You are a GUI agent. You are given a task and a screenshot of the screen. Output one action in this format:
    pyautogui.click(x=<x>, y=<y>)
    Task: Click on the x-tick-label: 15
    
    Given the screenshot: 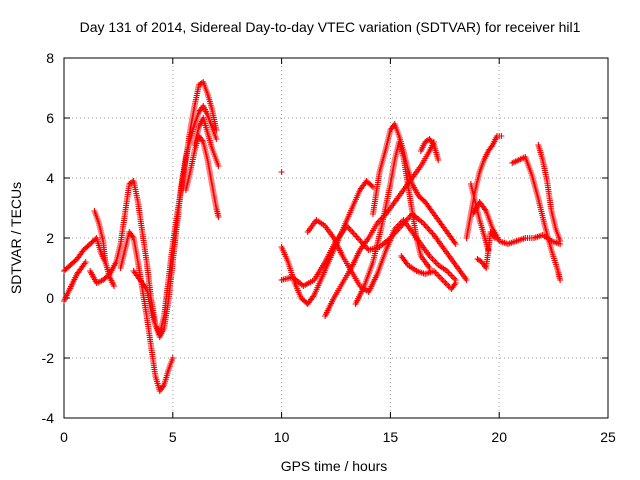 What is the action you would take?
    pyautogui.click(x=391, y=437)
    